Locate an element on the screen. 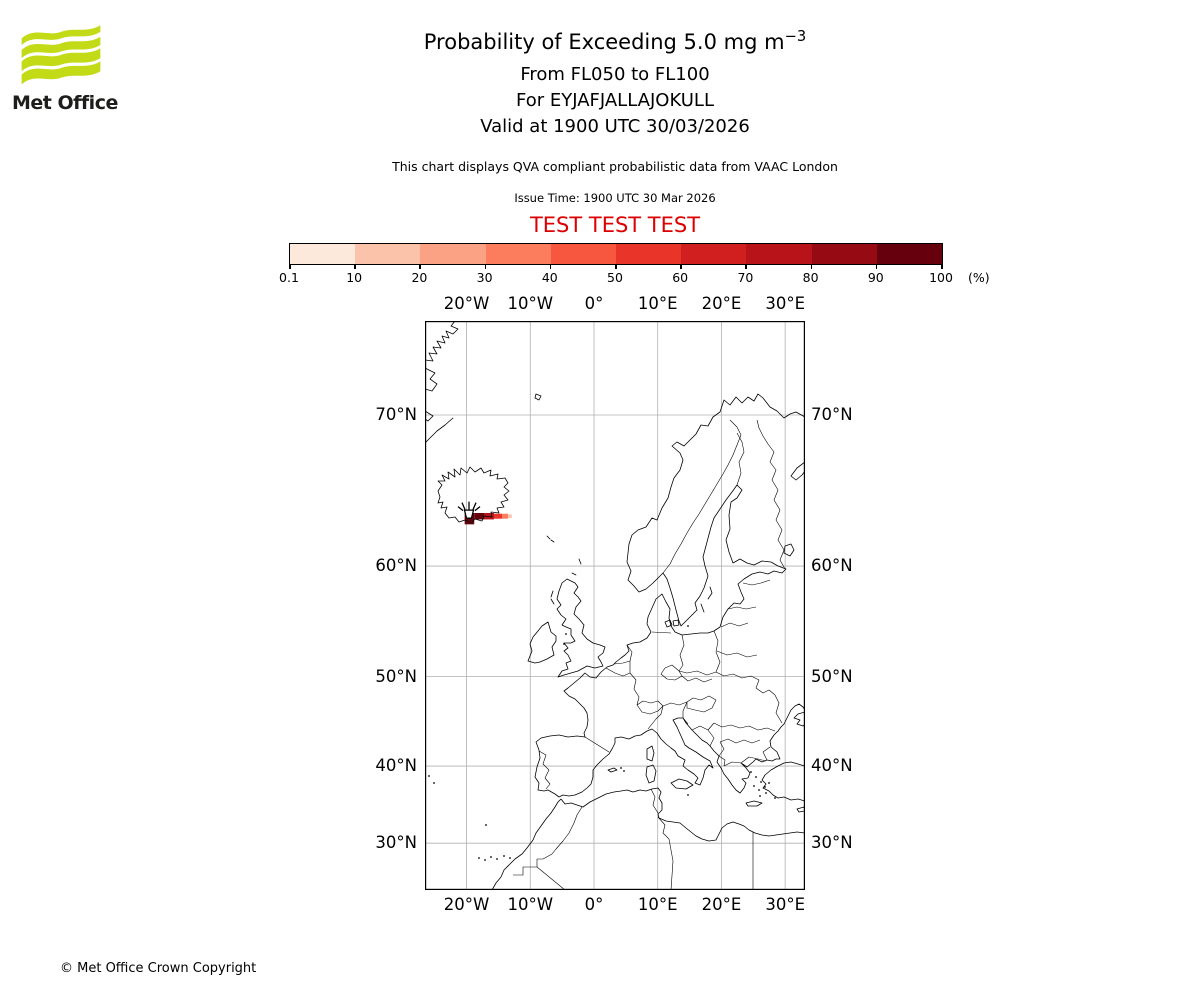 Image resolution: width=1200 pixels, height=1000 pixels. colorbar-unit: (%) is located at coordinates (979, 277).